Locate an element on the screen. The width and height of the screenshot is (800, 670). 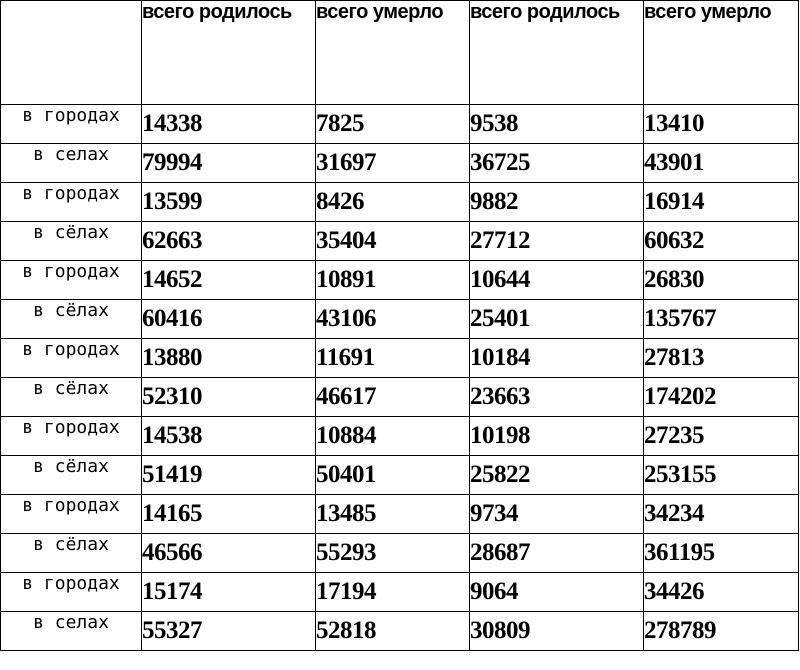
table-row: в сёлах 51419 50401 25822 253155 is located at coordinates (399, 475).